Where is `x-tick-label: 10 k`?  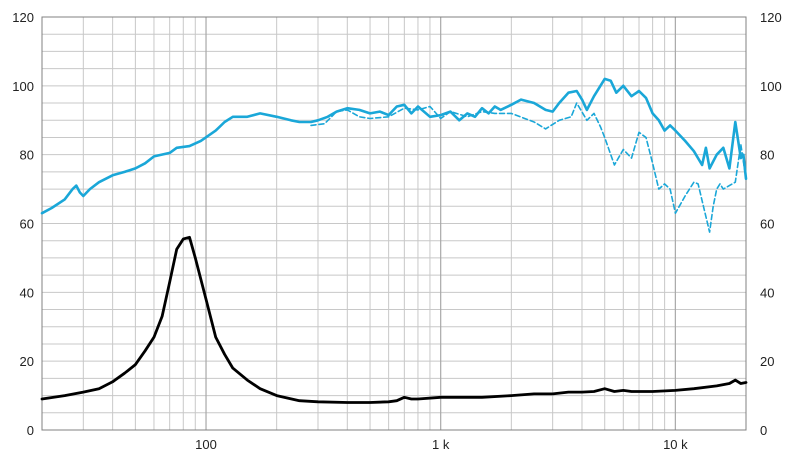
x-tick-label: 10 k is located at coordinates (675, 444).